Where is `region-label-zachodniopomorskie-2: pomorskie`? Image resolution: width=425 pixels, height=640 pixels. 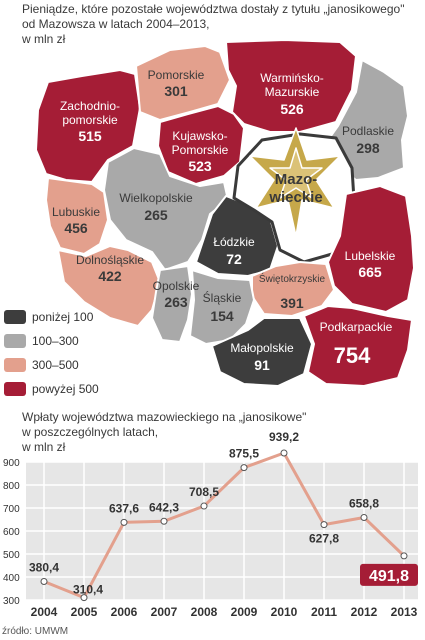
region-label-zachodniopomorskie-2: pomorskie is located at coordinates (90, 120).